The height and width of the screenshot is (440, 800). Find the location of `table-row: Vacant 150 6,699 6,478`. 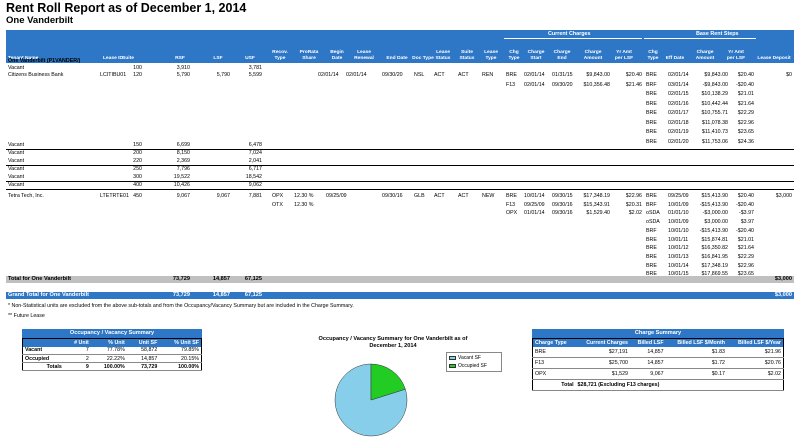

table-row: Vacant 150 6,699 6,478 is located at coordinates (135, 145).